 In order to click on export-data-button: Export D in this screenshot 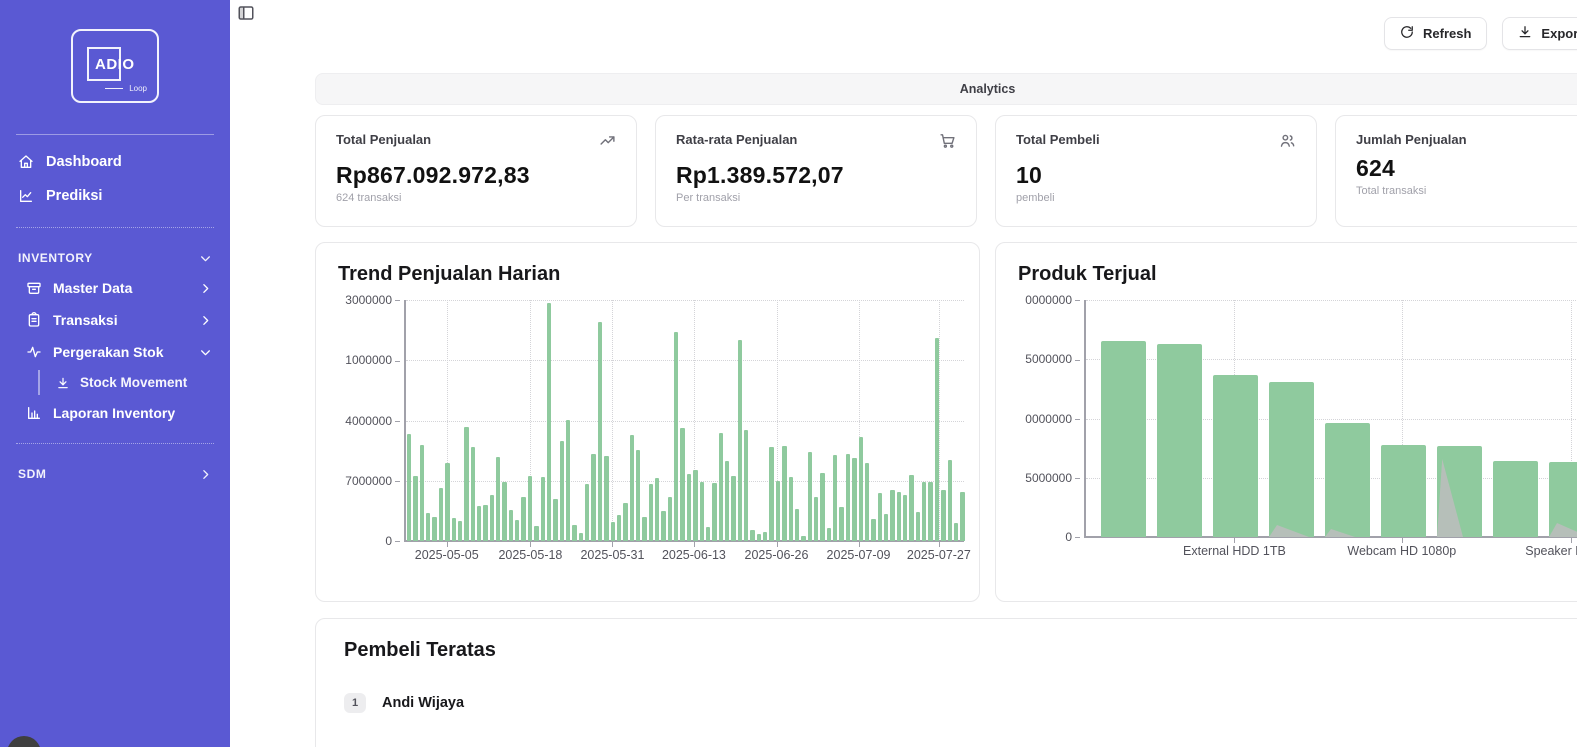, I will do `click(1539, 33)`.